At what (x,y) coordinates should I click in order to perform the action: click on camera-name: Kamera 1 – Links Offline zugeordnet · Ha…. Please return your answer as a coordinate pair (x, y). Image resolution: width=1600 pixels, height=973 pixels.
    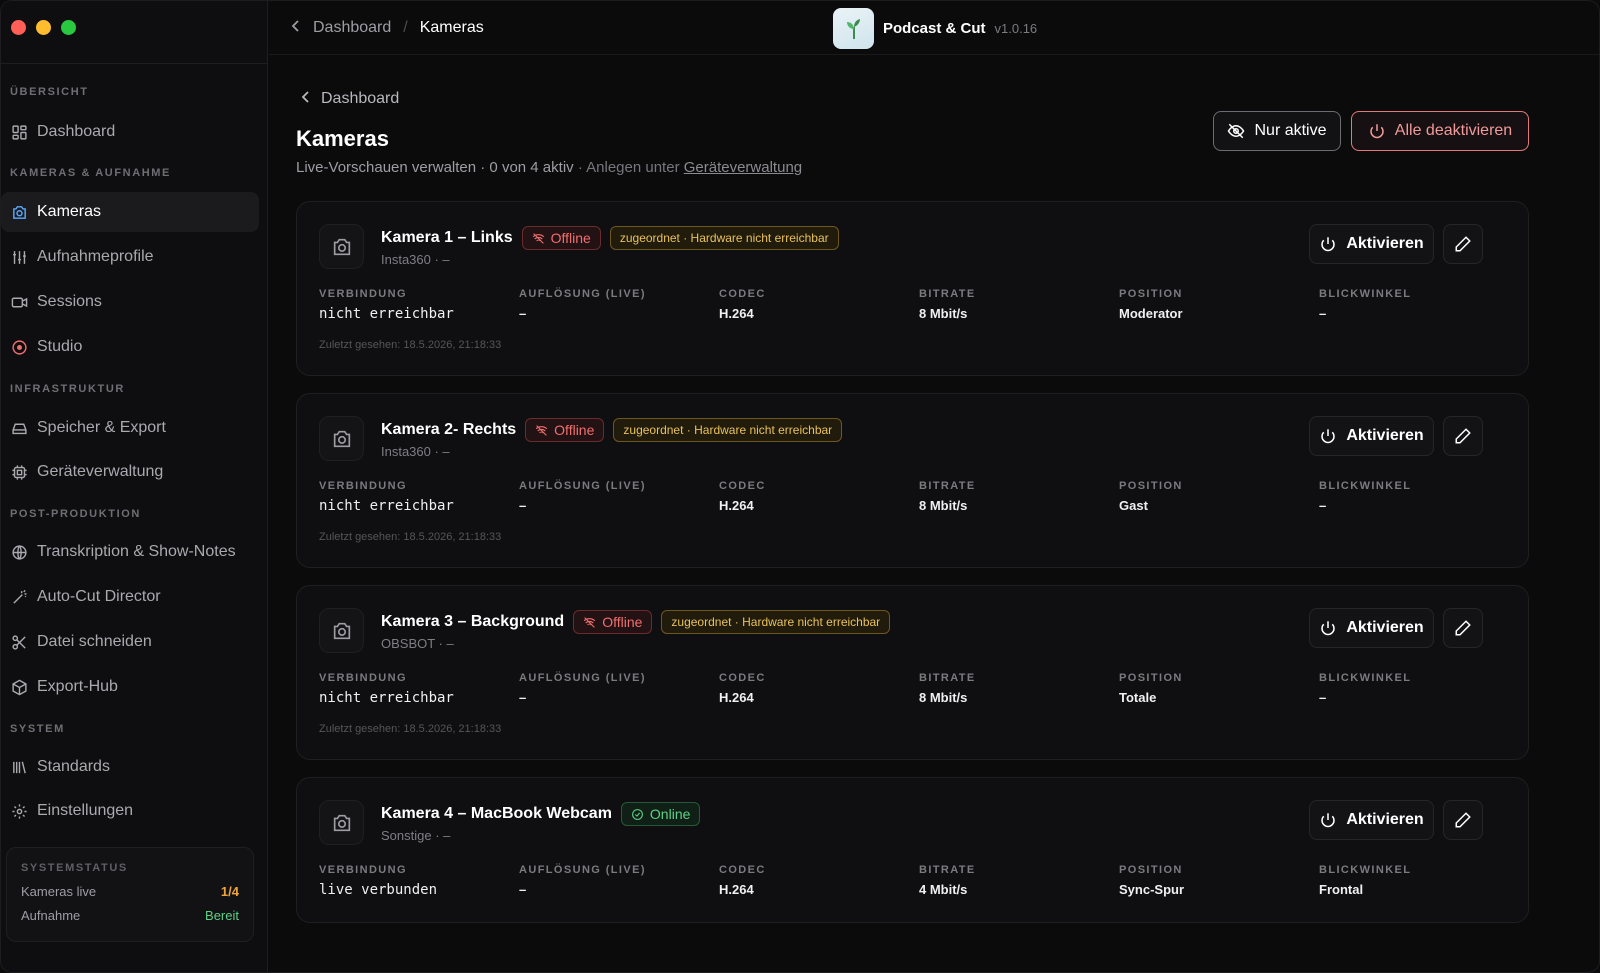
    Looking at the image, I should click on (610, 238).